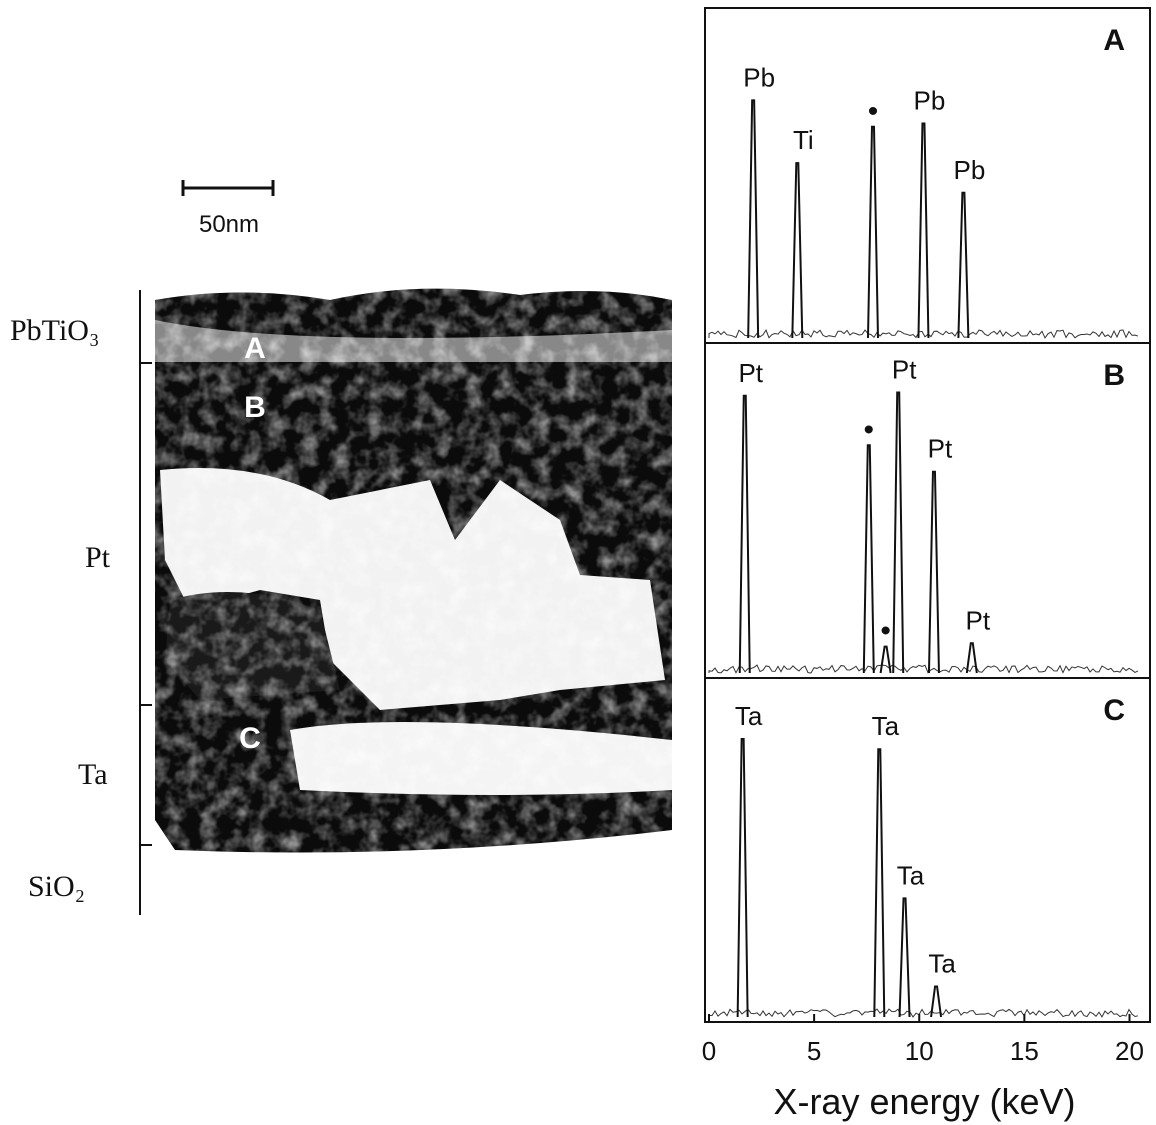 This screenshot has width=1156, height=1125. Describe the element at coordinates (250, 738) in the screenshot. I see `region-label: C` at that location.